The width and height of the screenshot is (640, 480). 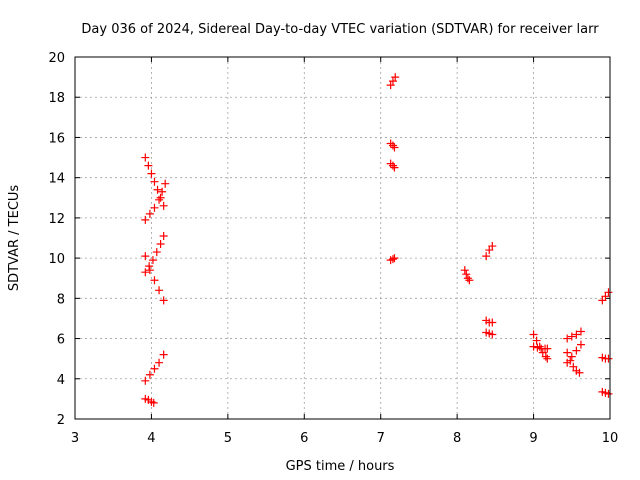 I want to click on y-axis-label: SDTVAR / TECUs, so click(x=14, y=238).